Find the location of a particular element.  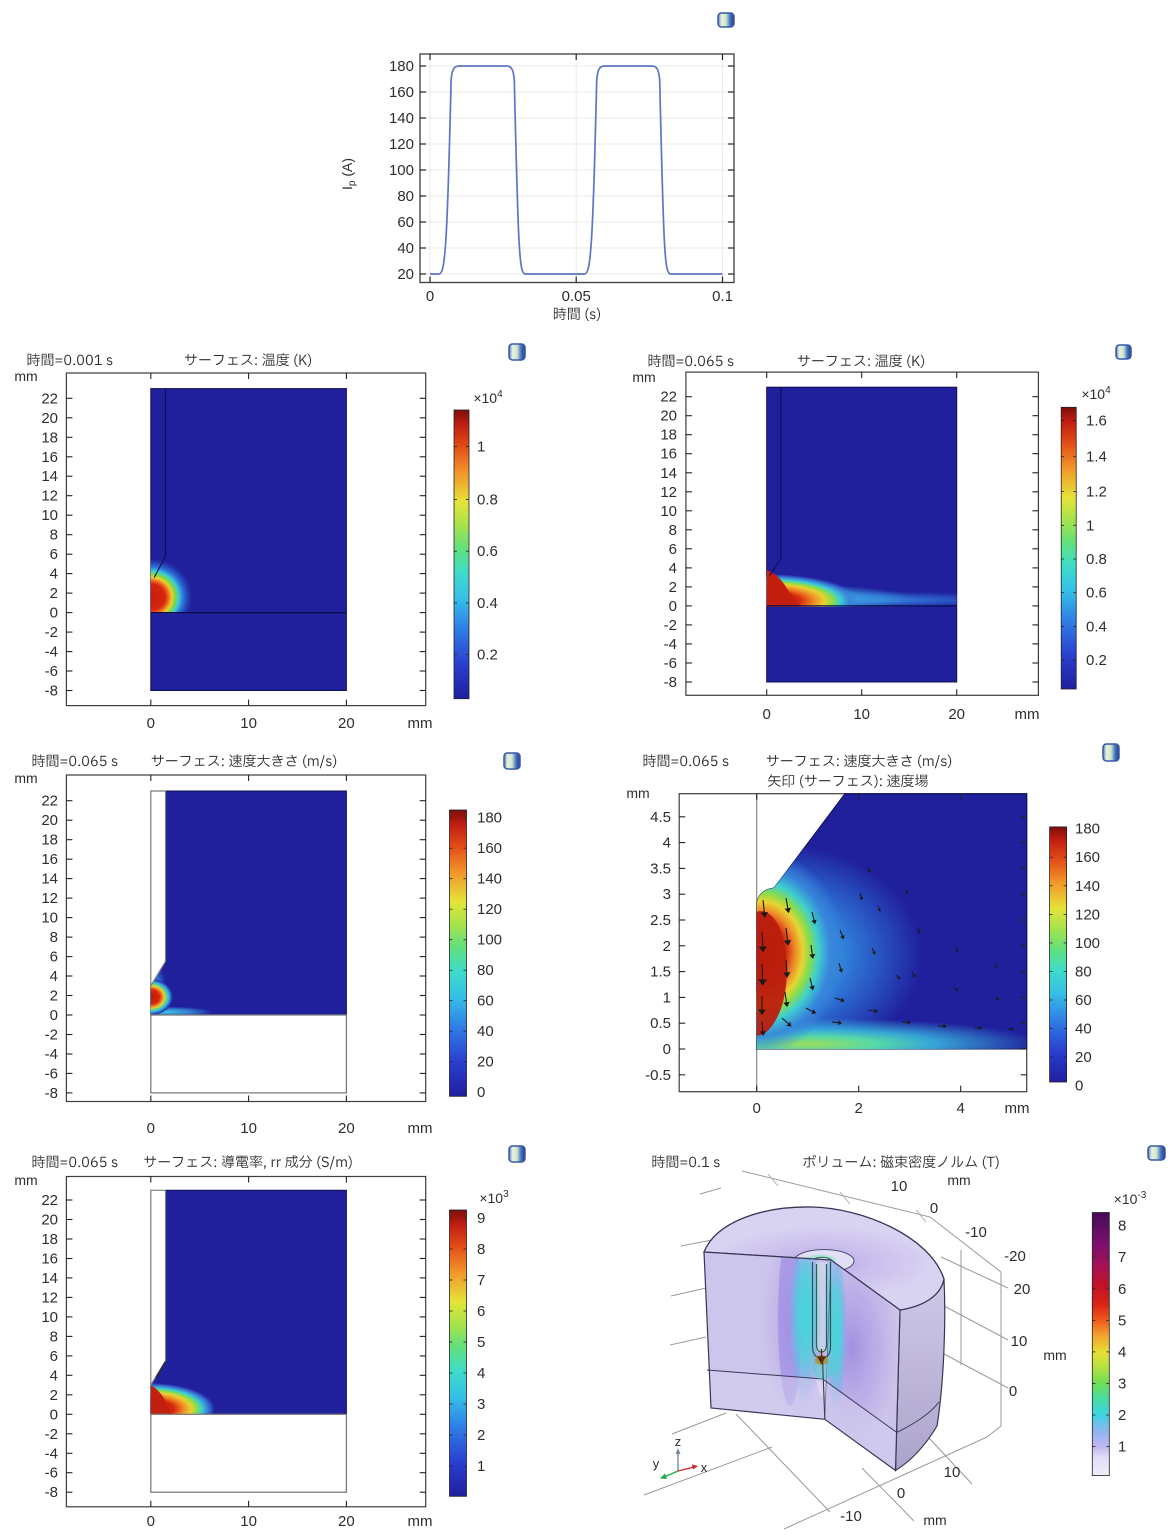

svg-text: 1.2 is located at coordinates (1096, 492).